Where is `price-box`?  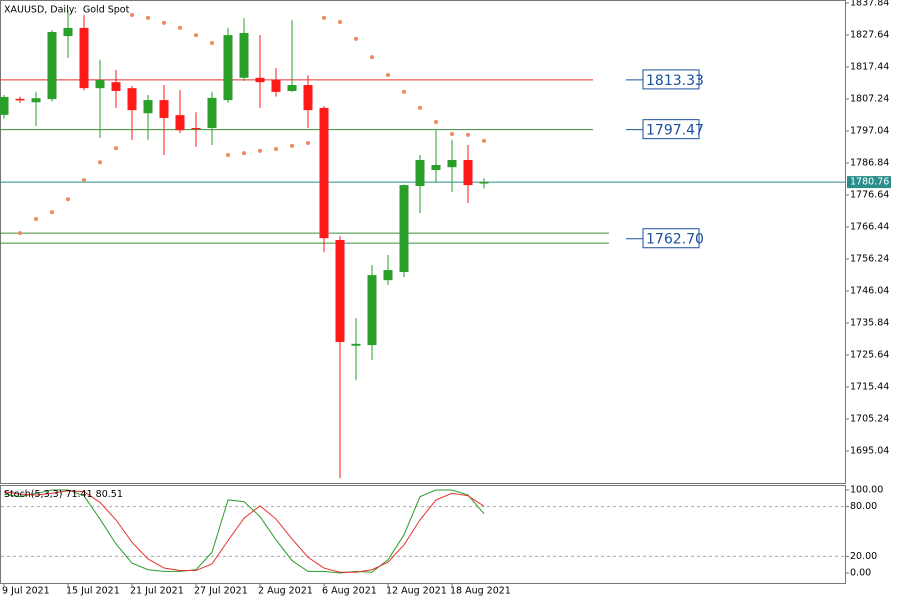
price-box is located at coordinates (869, 182).